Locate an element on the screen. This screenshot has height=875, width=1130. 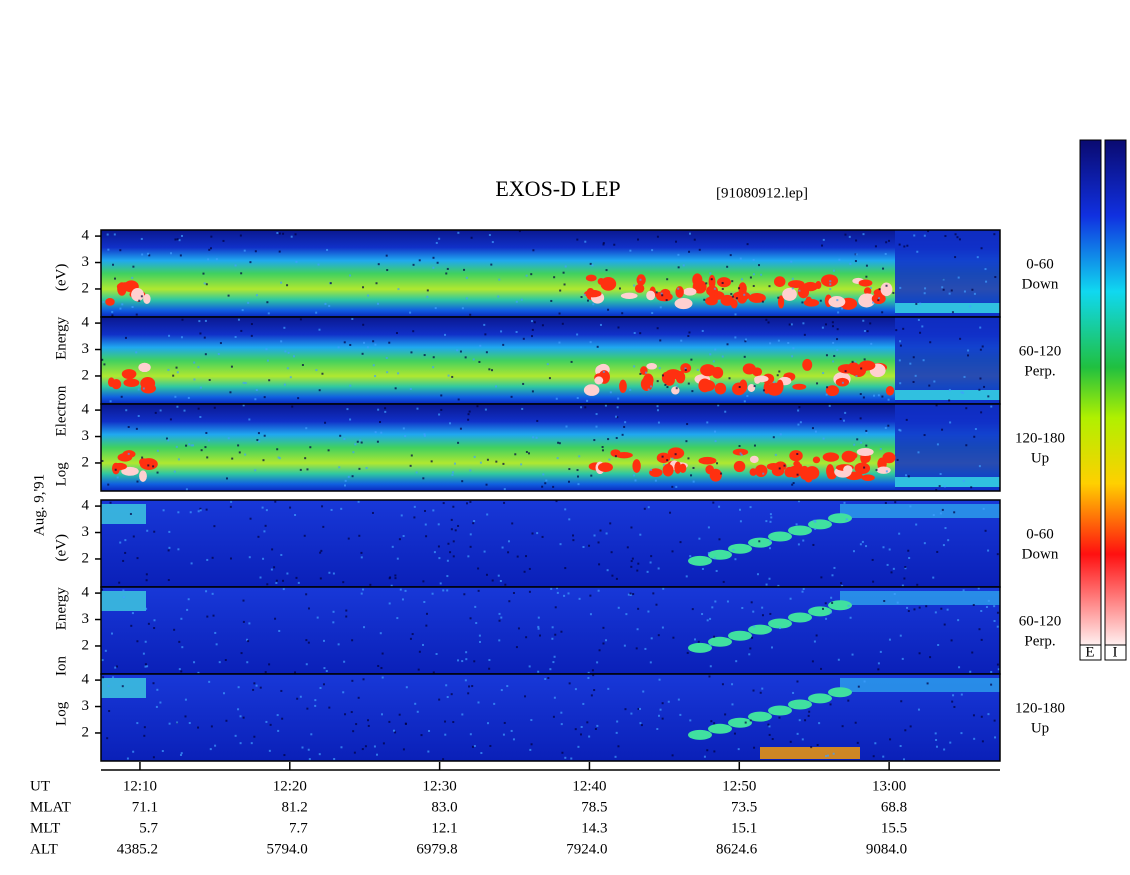
y-tick-label: 2 is located at coordinates (86, 288).